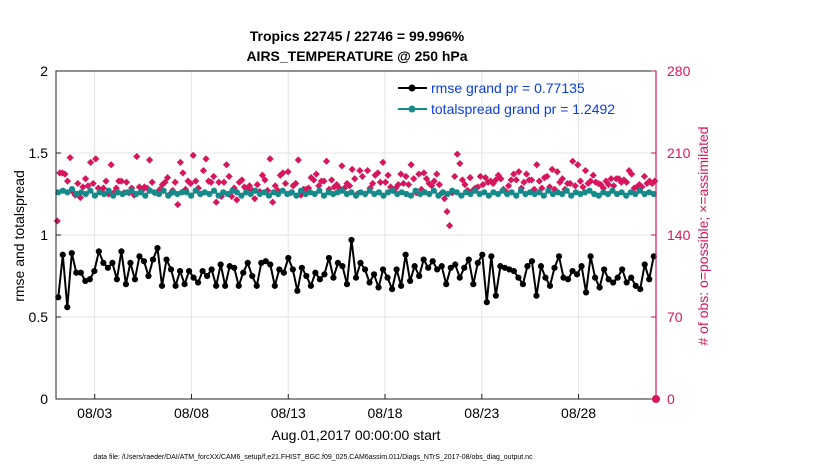 The width and height of the screenshot is (830, 470). What do you see at coordinates (679, 235) in the screenshot?
I see `y-axis-right: 0 70 140 210 280` at bounding box center [679, 235].